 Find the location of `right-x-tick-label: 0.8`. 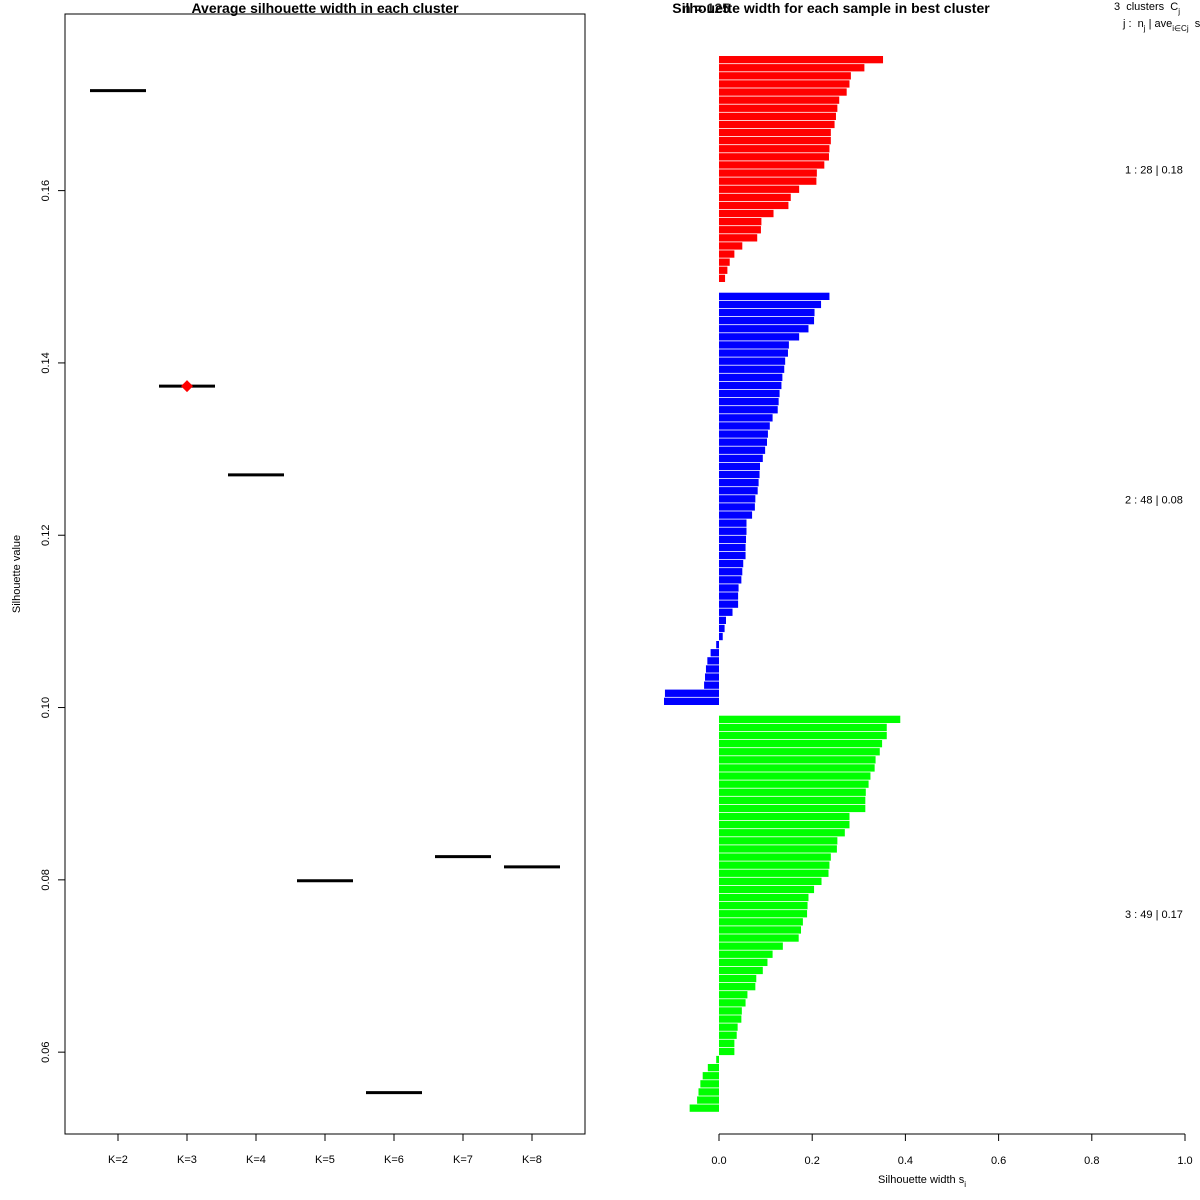

right-x-tick-label: 0.8 is located at coordinates (1091, 1161).